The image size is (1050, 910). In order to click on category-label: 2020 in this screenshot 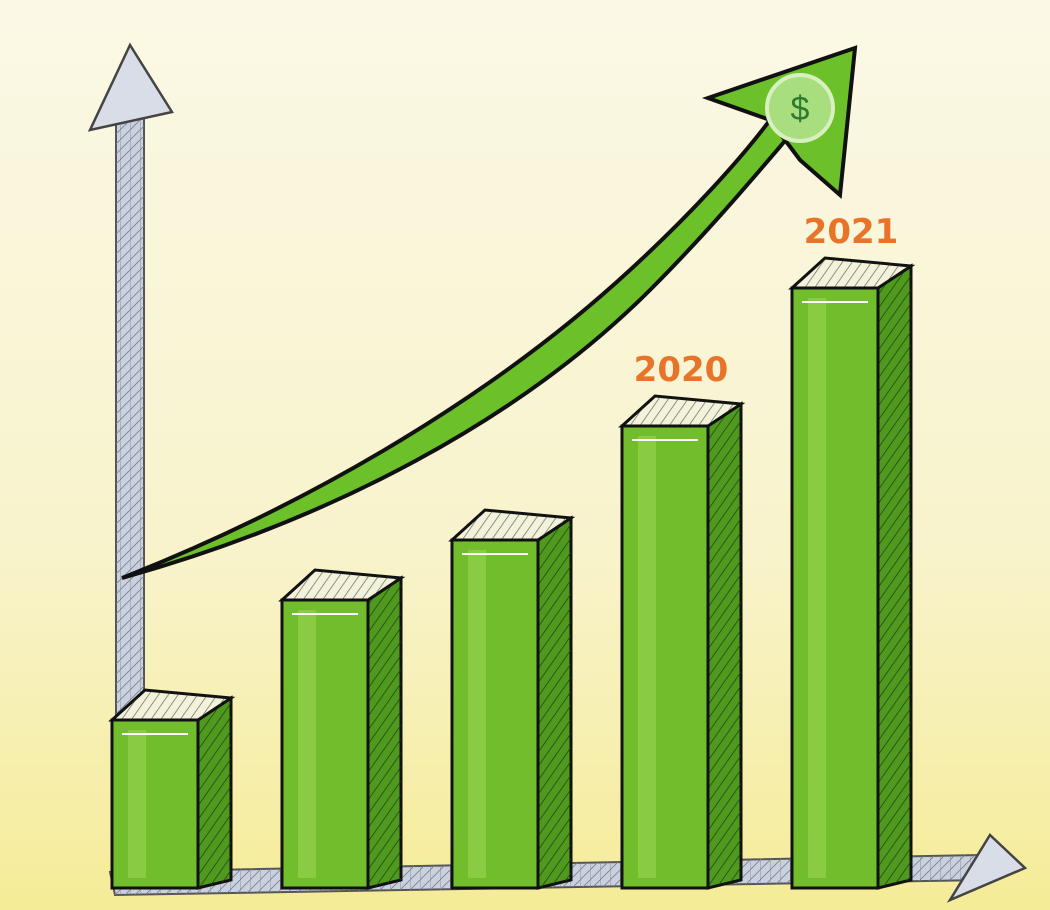, I will do `click(681, 370)`.